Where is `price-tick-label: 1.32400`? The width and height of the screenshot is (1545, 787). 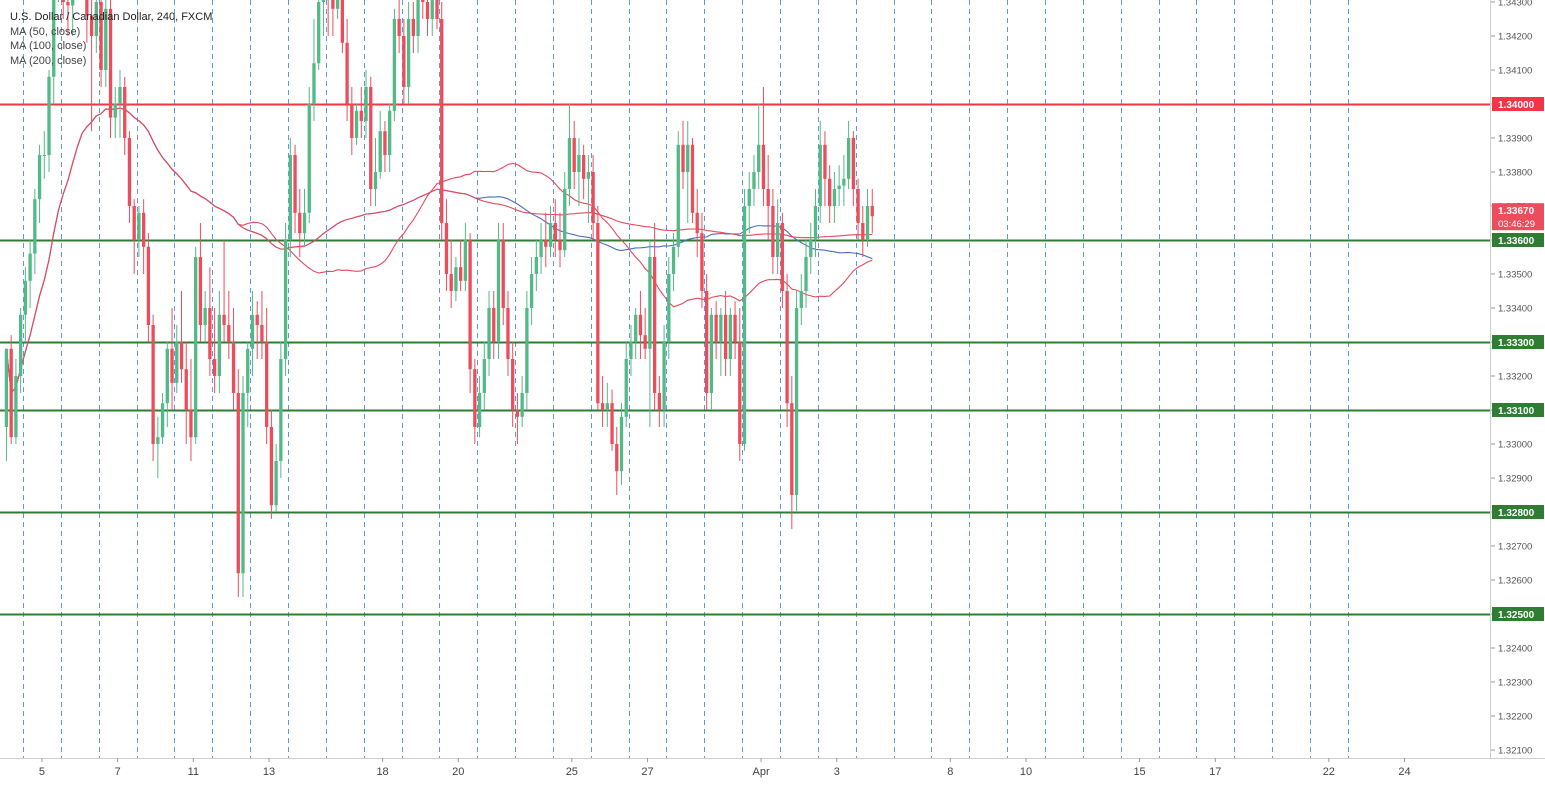
price-tick-label: 1.32400 is located at coordinates (1515, 649).